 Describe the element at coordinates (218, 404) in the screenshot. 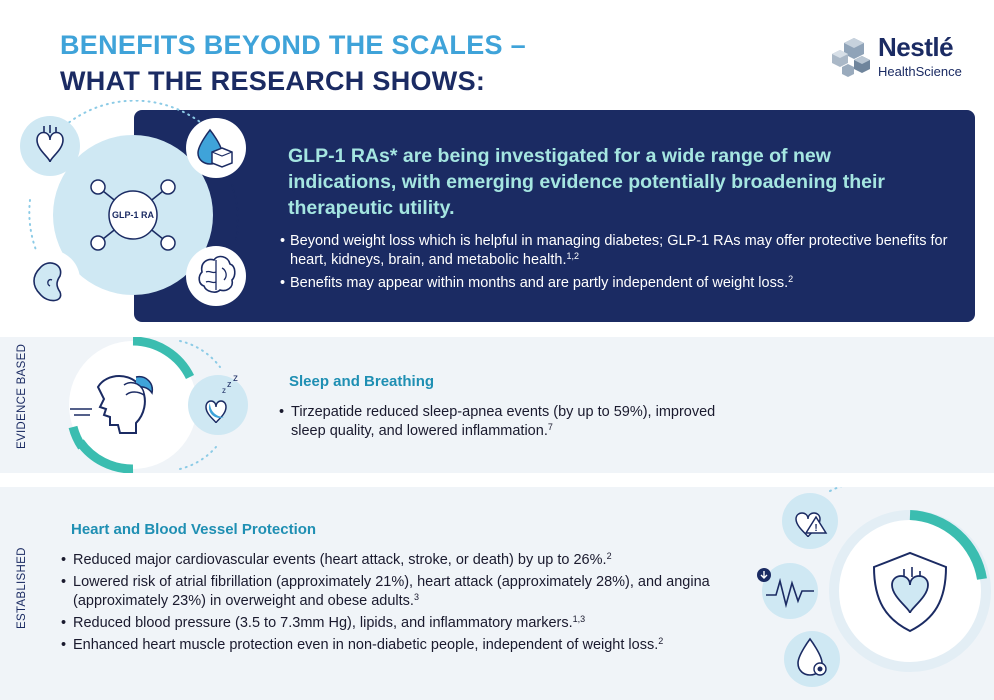

I see `sleep-heart-icon: z z z` at that location.